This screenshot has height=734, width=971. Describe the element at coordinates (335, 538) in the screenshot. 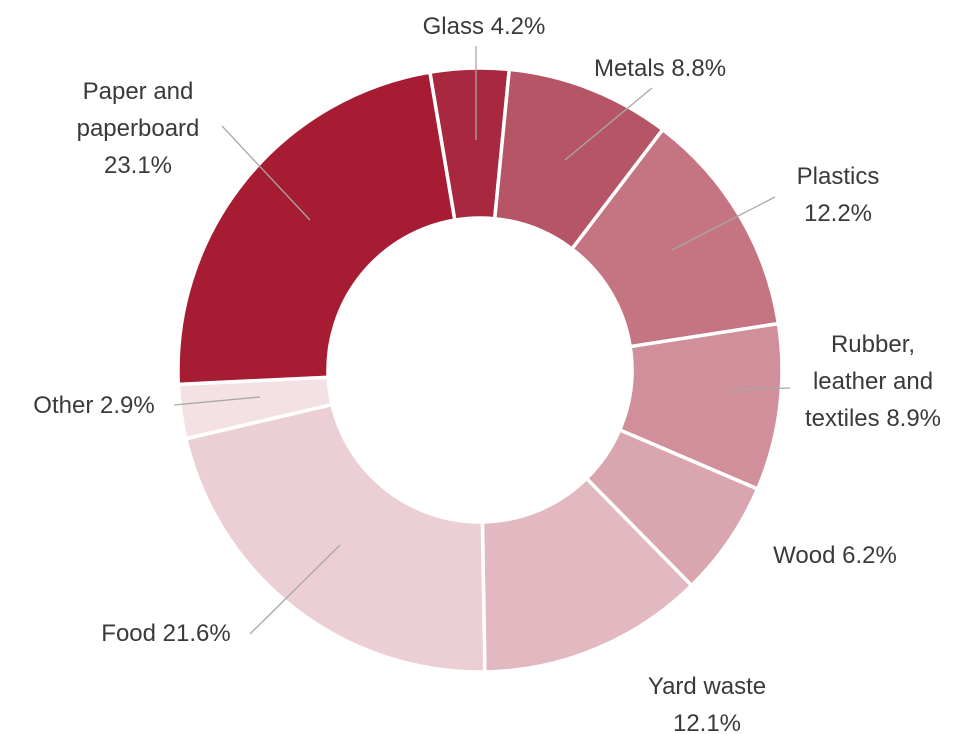

I see `slice-food` at that location.